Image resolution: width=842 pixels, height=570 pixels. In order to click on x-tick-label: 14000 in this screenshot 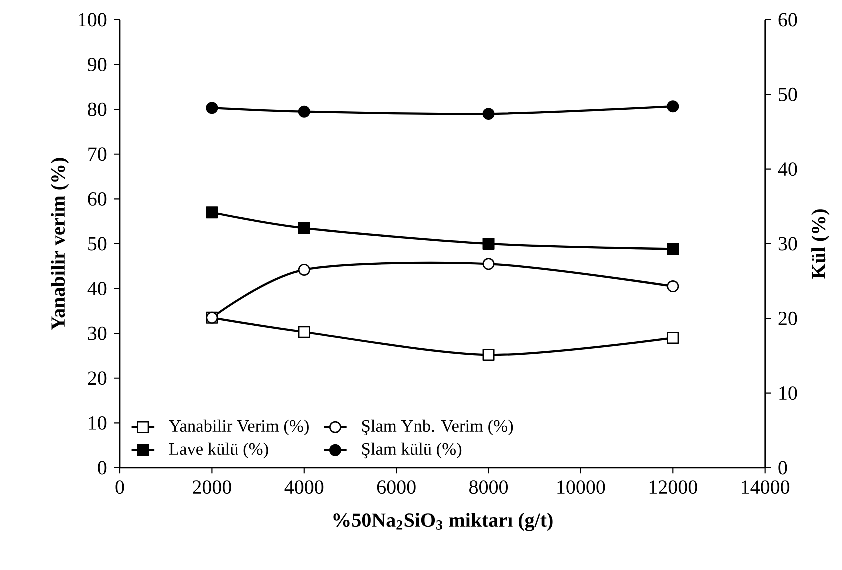, I will do `click(766, 487)`.